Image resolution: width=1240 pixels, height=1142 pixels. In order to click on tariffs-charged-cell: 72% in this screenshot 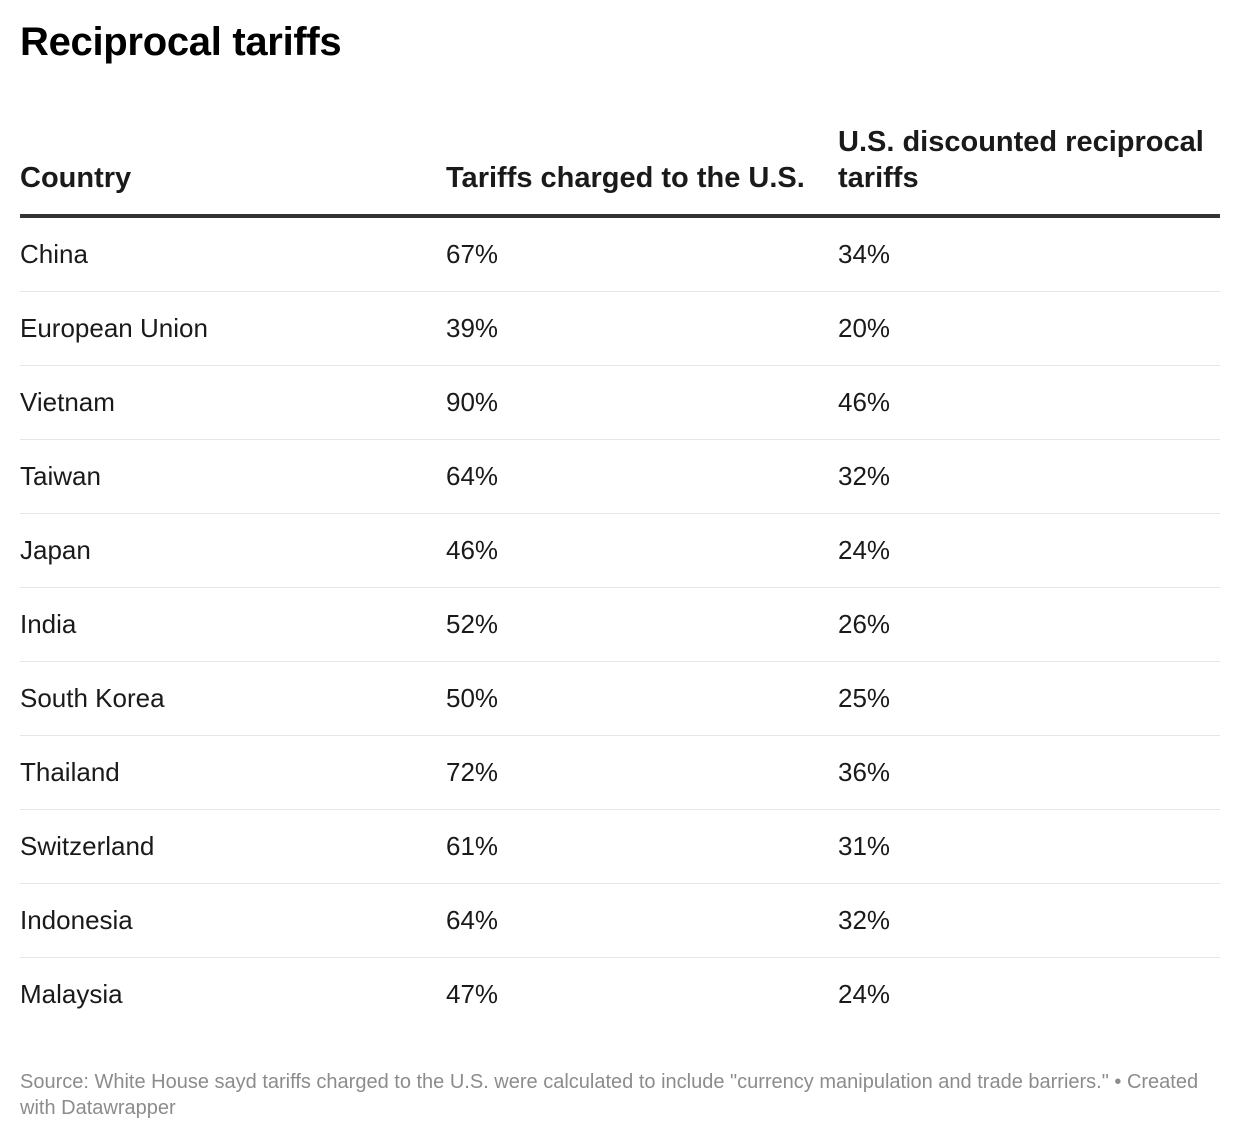, I will do `click(642, 772)`.